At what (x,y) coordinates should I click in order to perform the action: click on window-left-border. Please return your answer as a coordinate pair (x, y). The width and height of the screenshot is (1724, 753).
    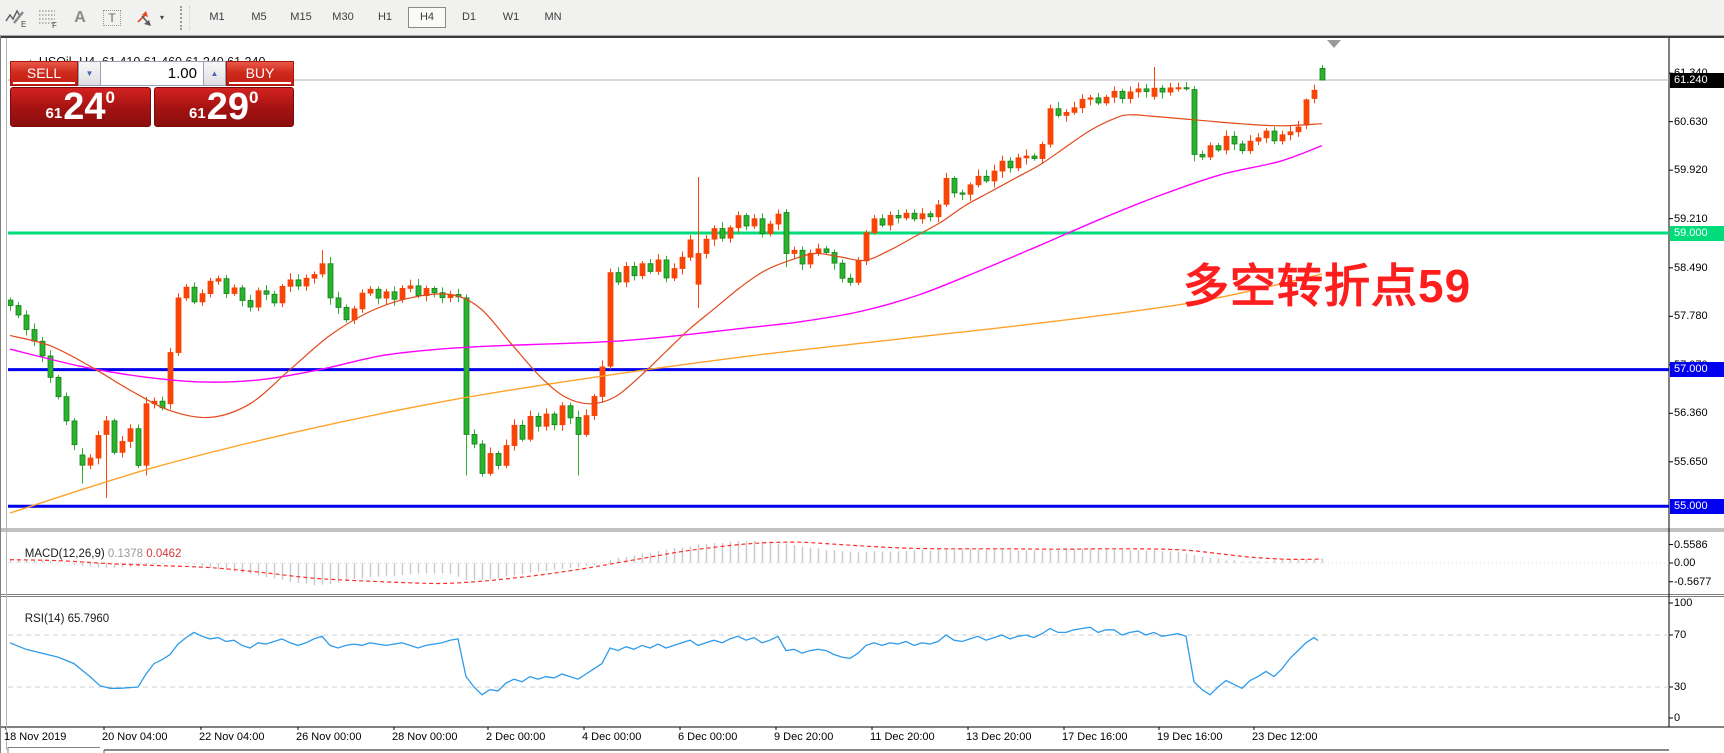
    Looking at the image, I should click on (0, 394).